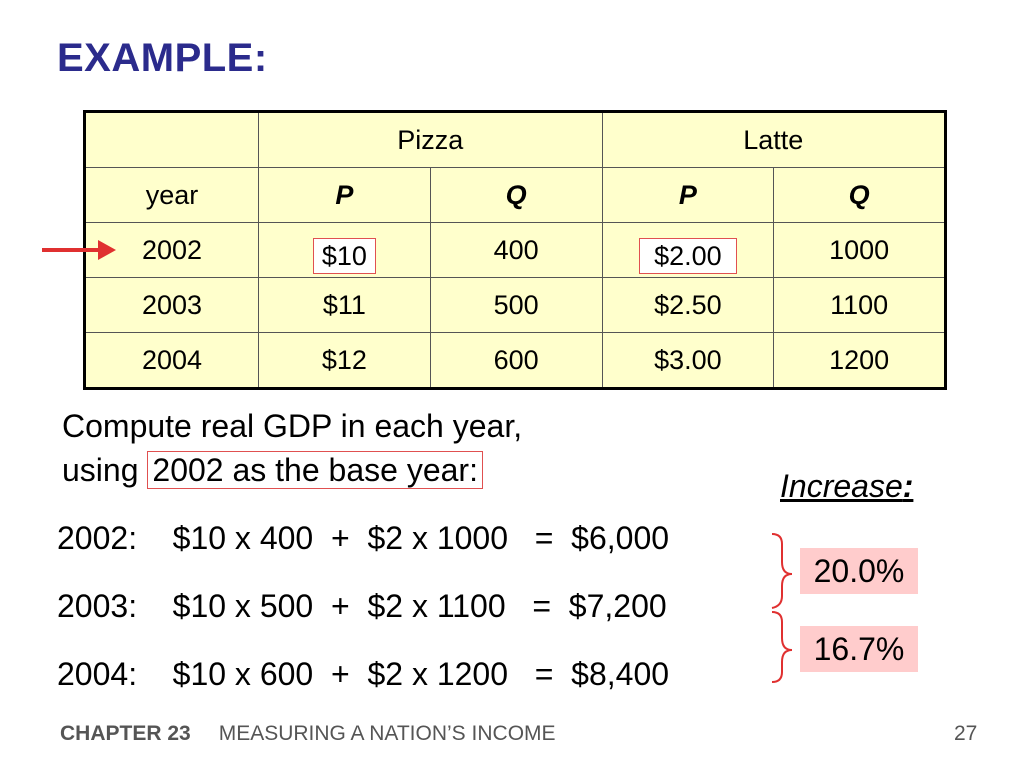  I want to click on instruction-line-2: using 2002 as the base year:, so click(292, 470).